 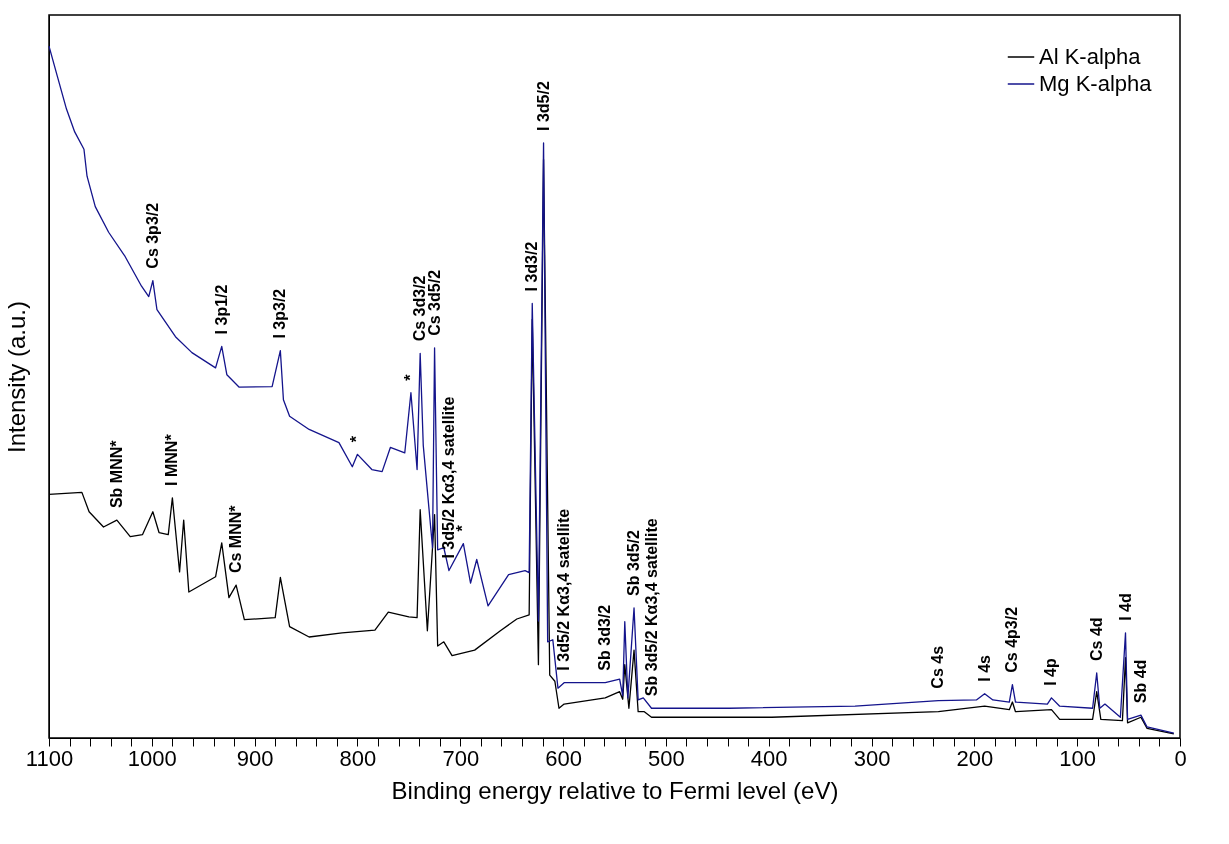 What do you see at coordinates (634, 563) in the screenshot?
I see `annotation: Sb 3d5/2` at bounding box center [634, 563].